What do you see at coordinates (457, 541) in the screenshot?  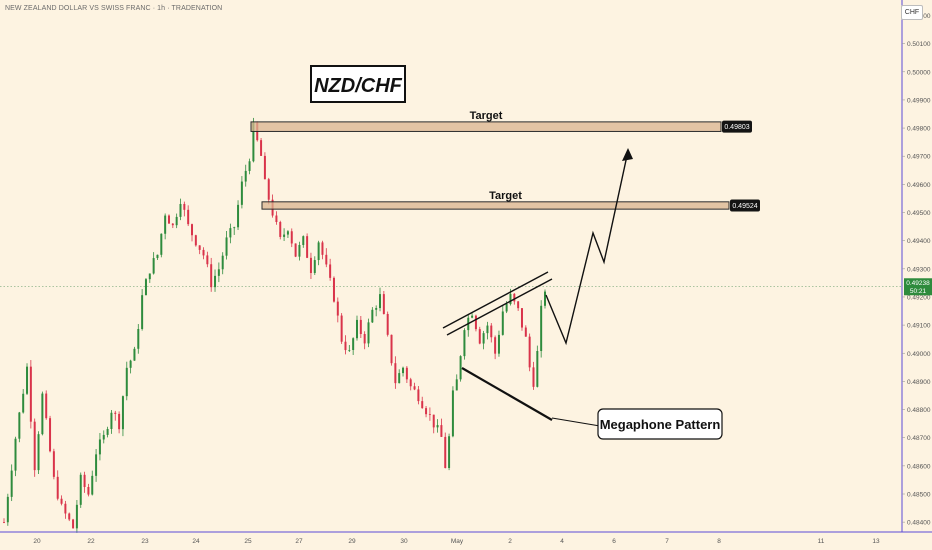 I see `x-tick-label: May` at bounding box center [457, 541].